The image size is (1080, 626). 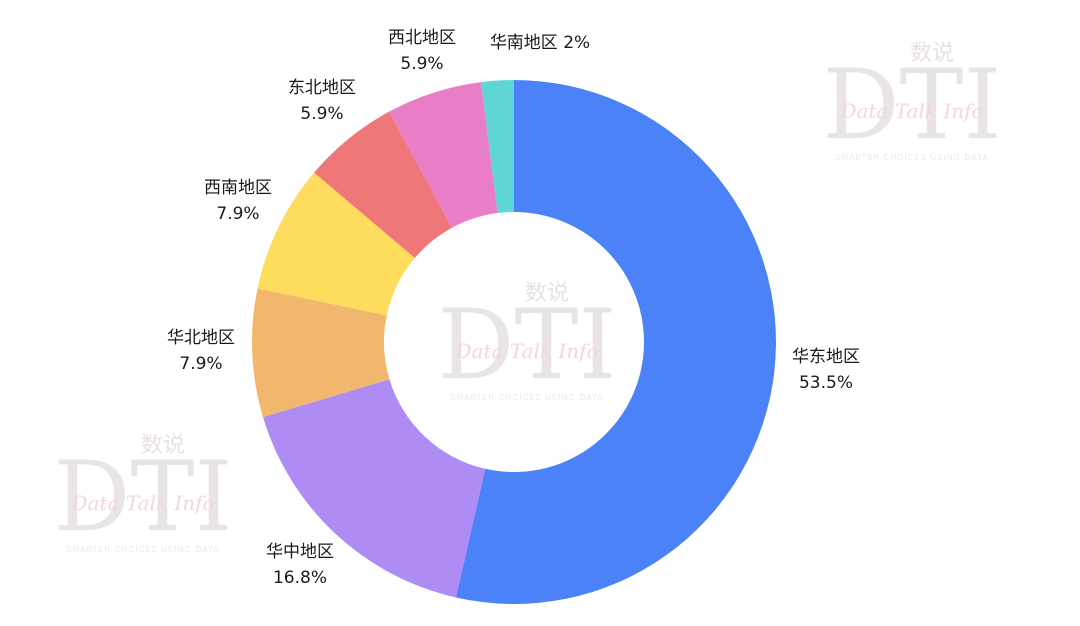 What do you see at coordinates (300, 578) in the screenshot?
I see `slice-label-value-2: 16.8%` at bounding box center [300, 578].